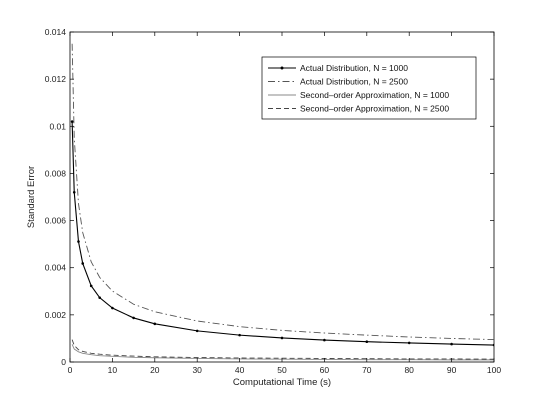  What do you see at coordinates (56, 32) in the screenshot?
I see `y-tick-label: 0.014` at bounding box center [56, 32].